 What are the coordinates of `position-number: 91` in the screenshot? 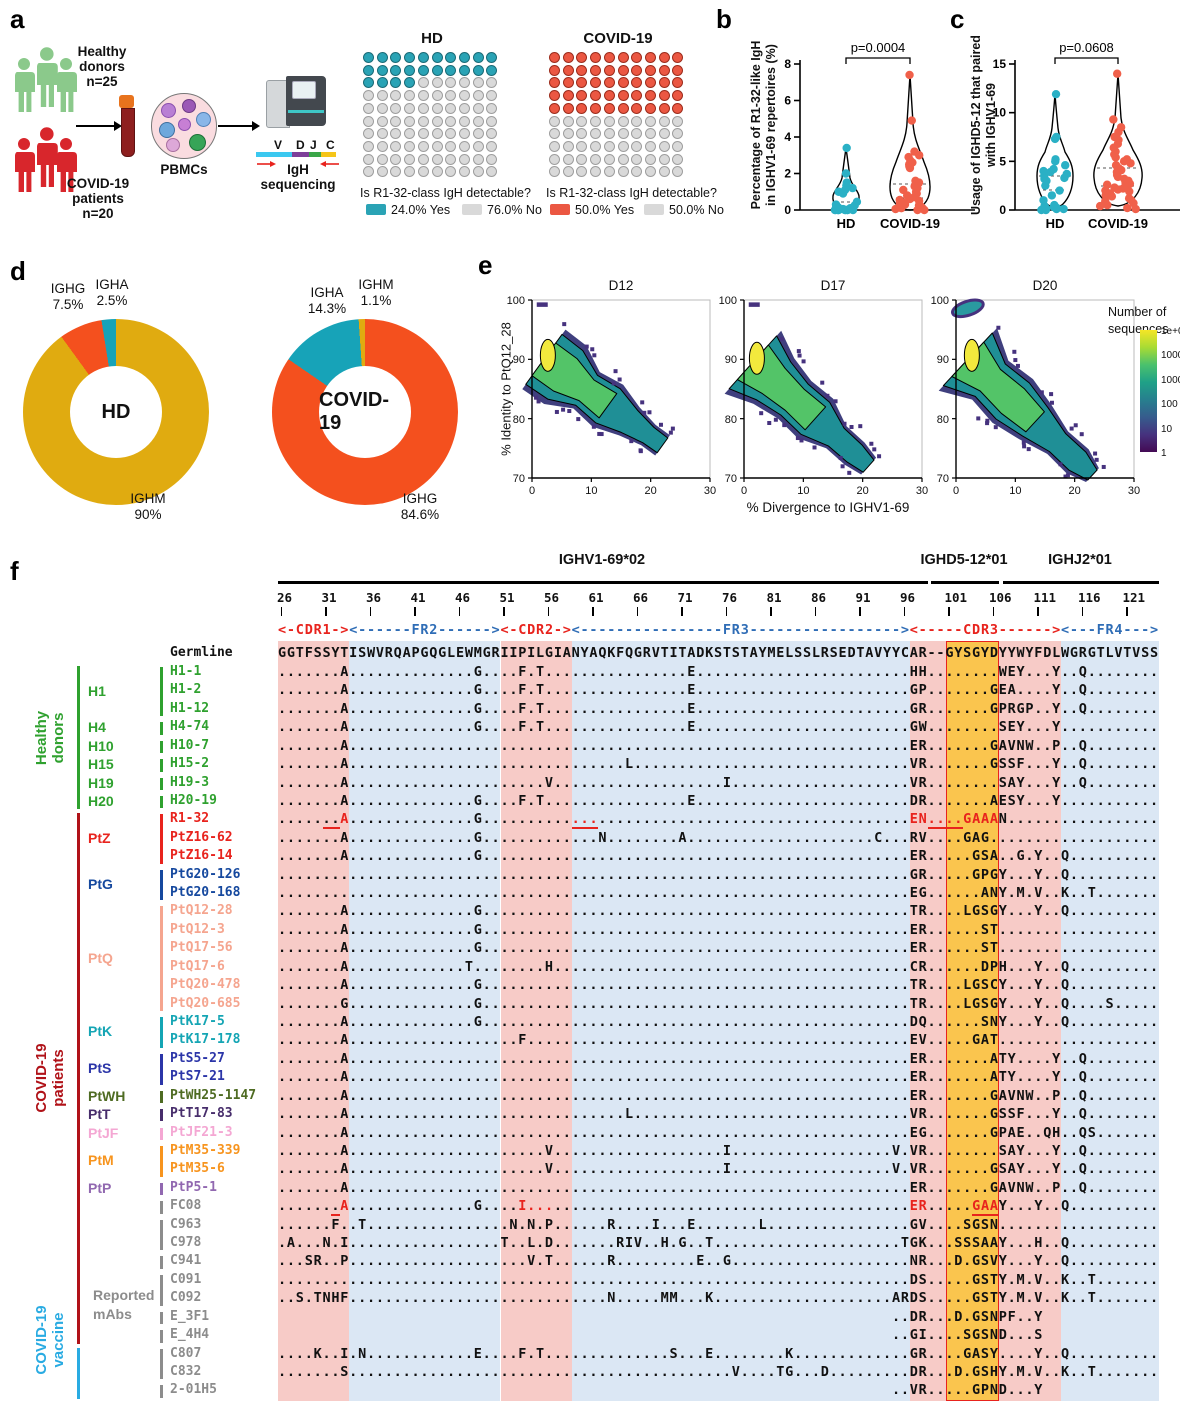 It's located at (863, 597).